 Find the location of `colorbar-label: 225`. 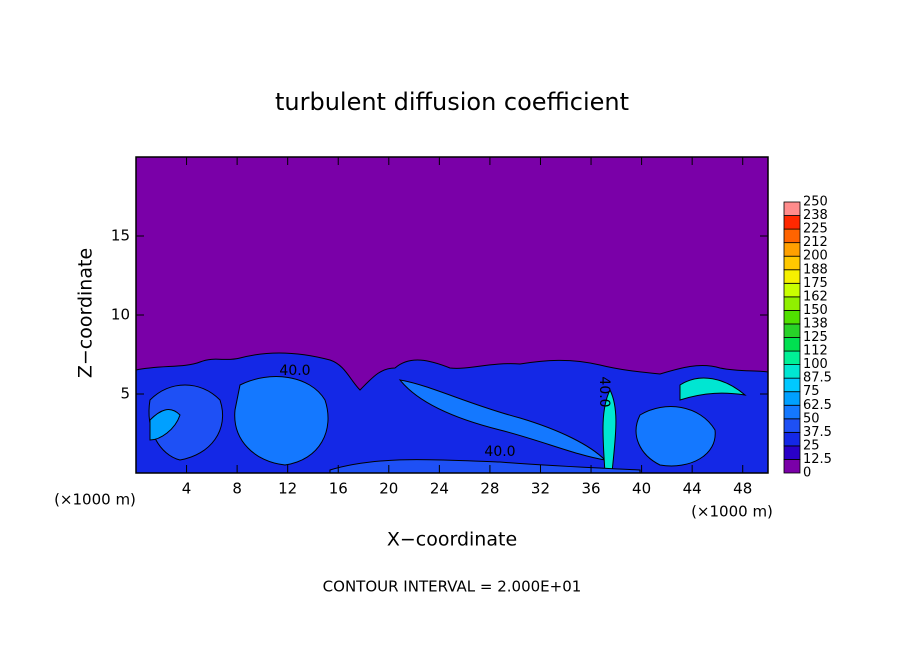

colorbar-label: 225 is located at coordinates (815, 229).